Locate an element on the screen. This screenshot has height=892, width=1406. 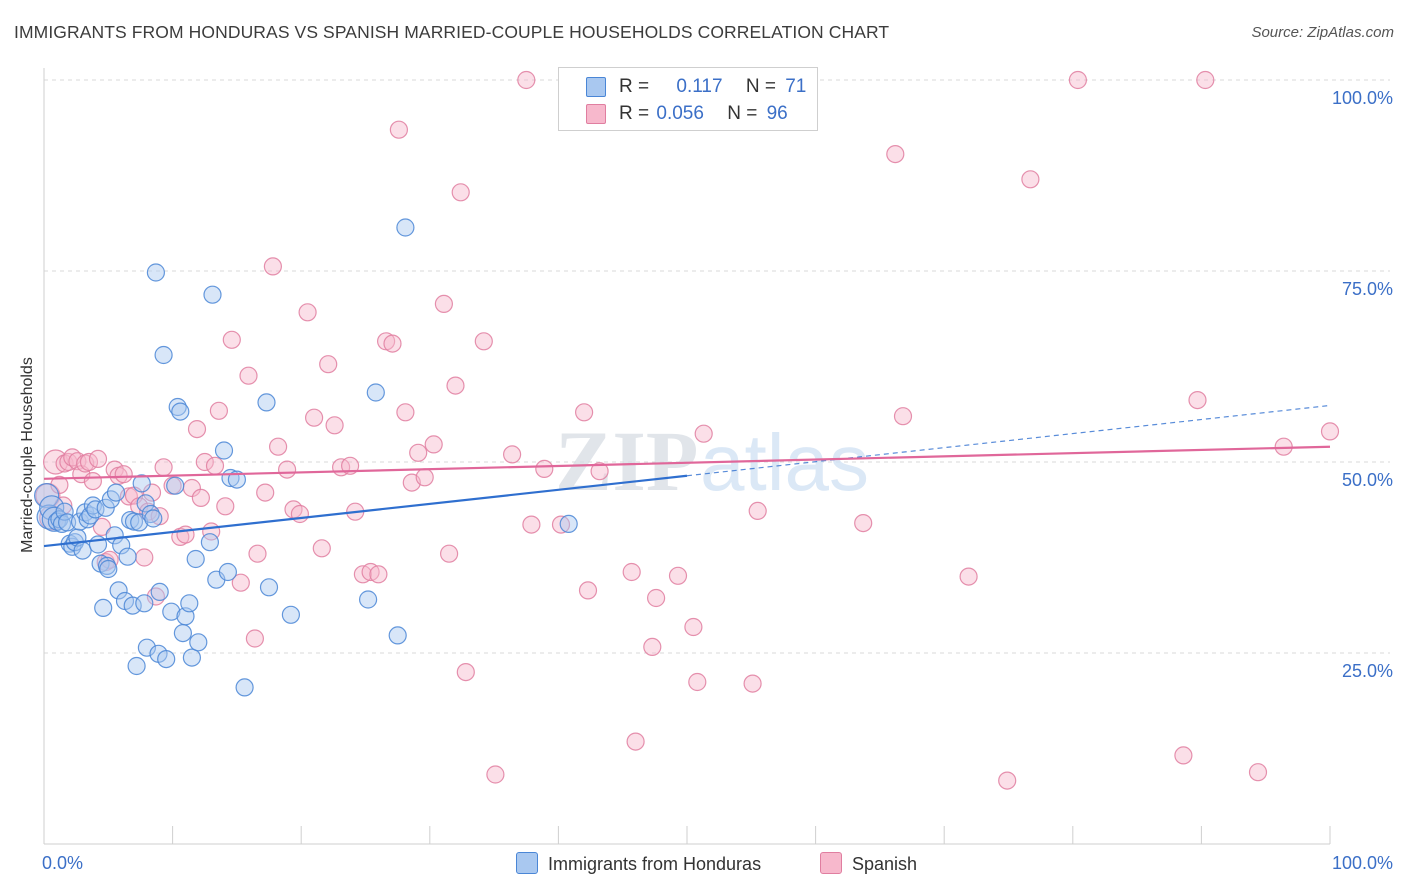
x-tick-label-min: 0.0% is located at coordinates (62, 863).